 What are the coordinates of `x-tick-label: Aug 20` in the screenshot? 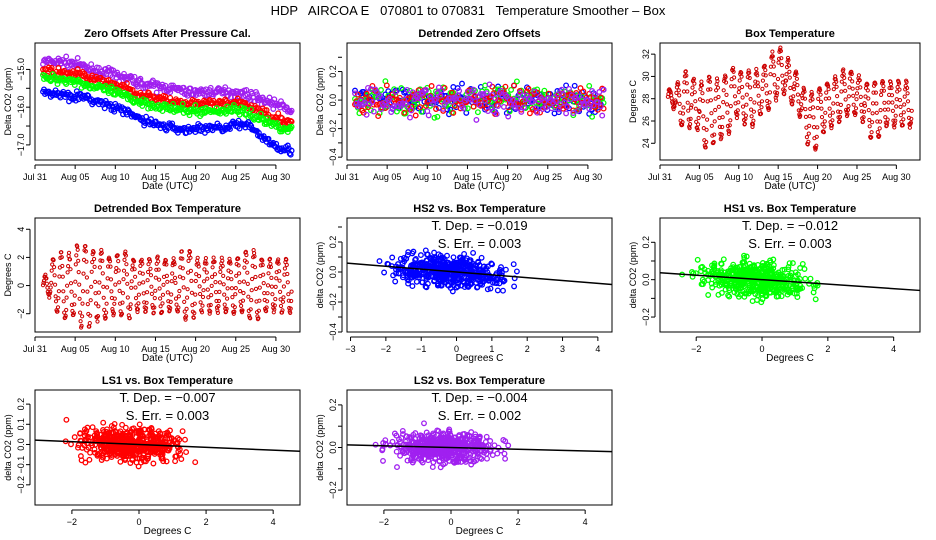 It's located at (507, 177).